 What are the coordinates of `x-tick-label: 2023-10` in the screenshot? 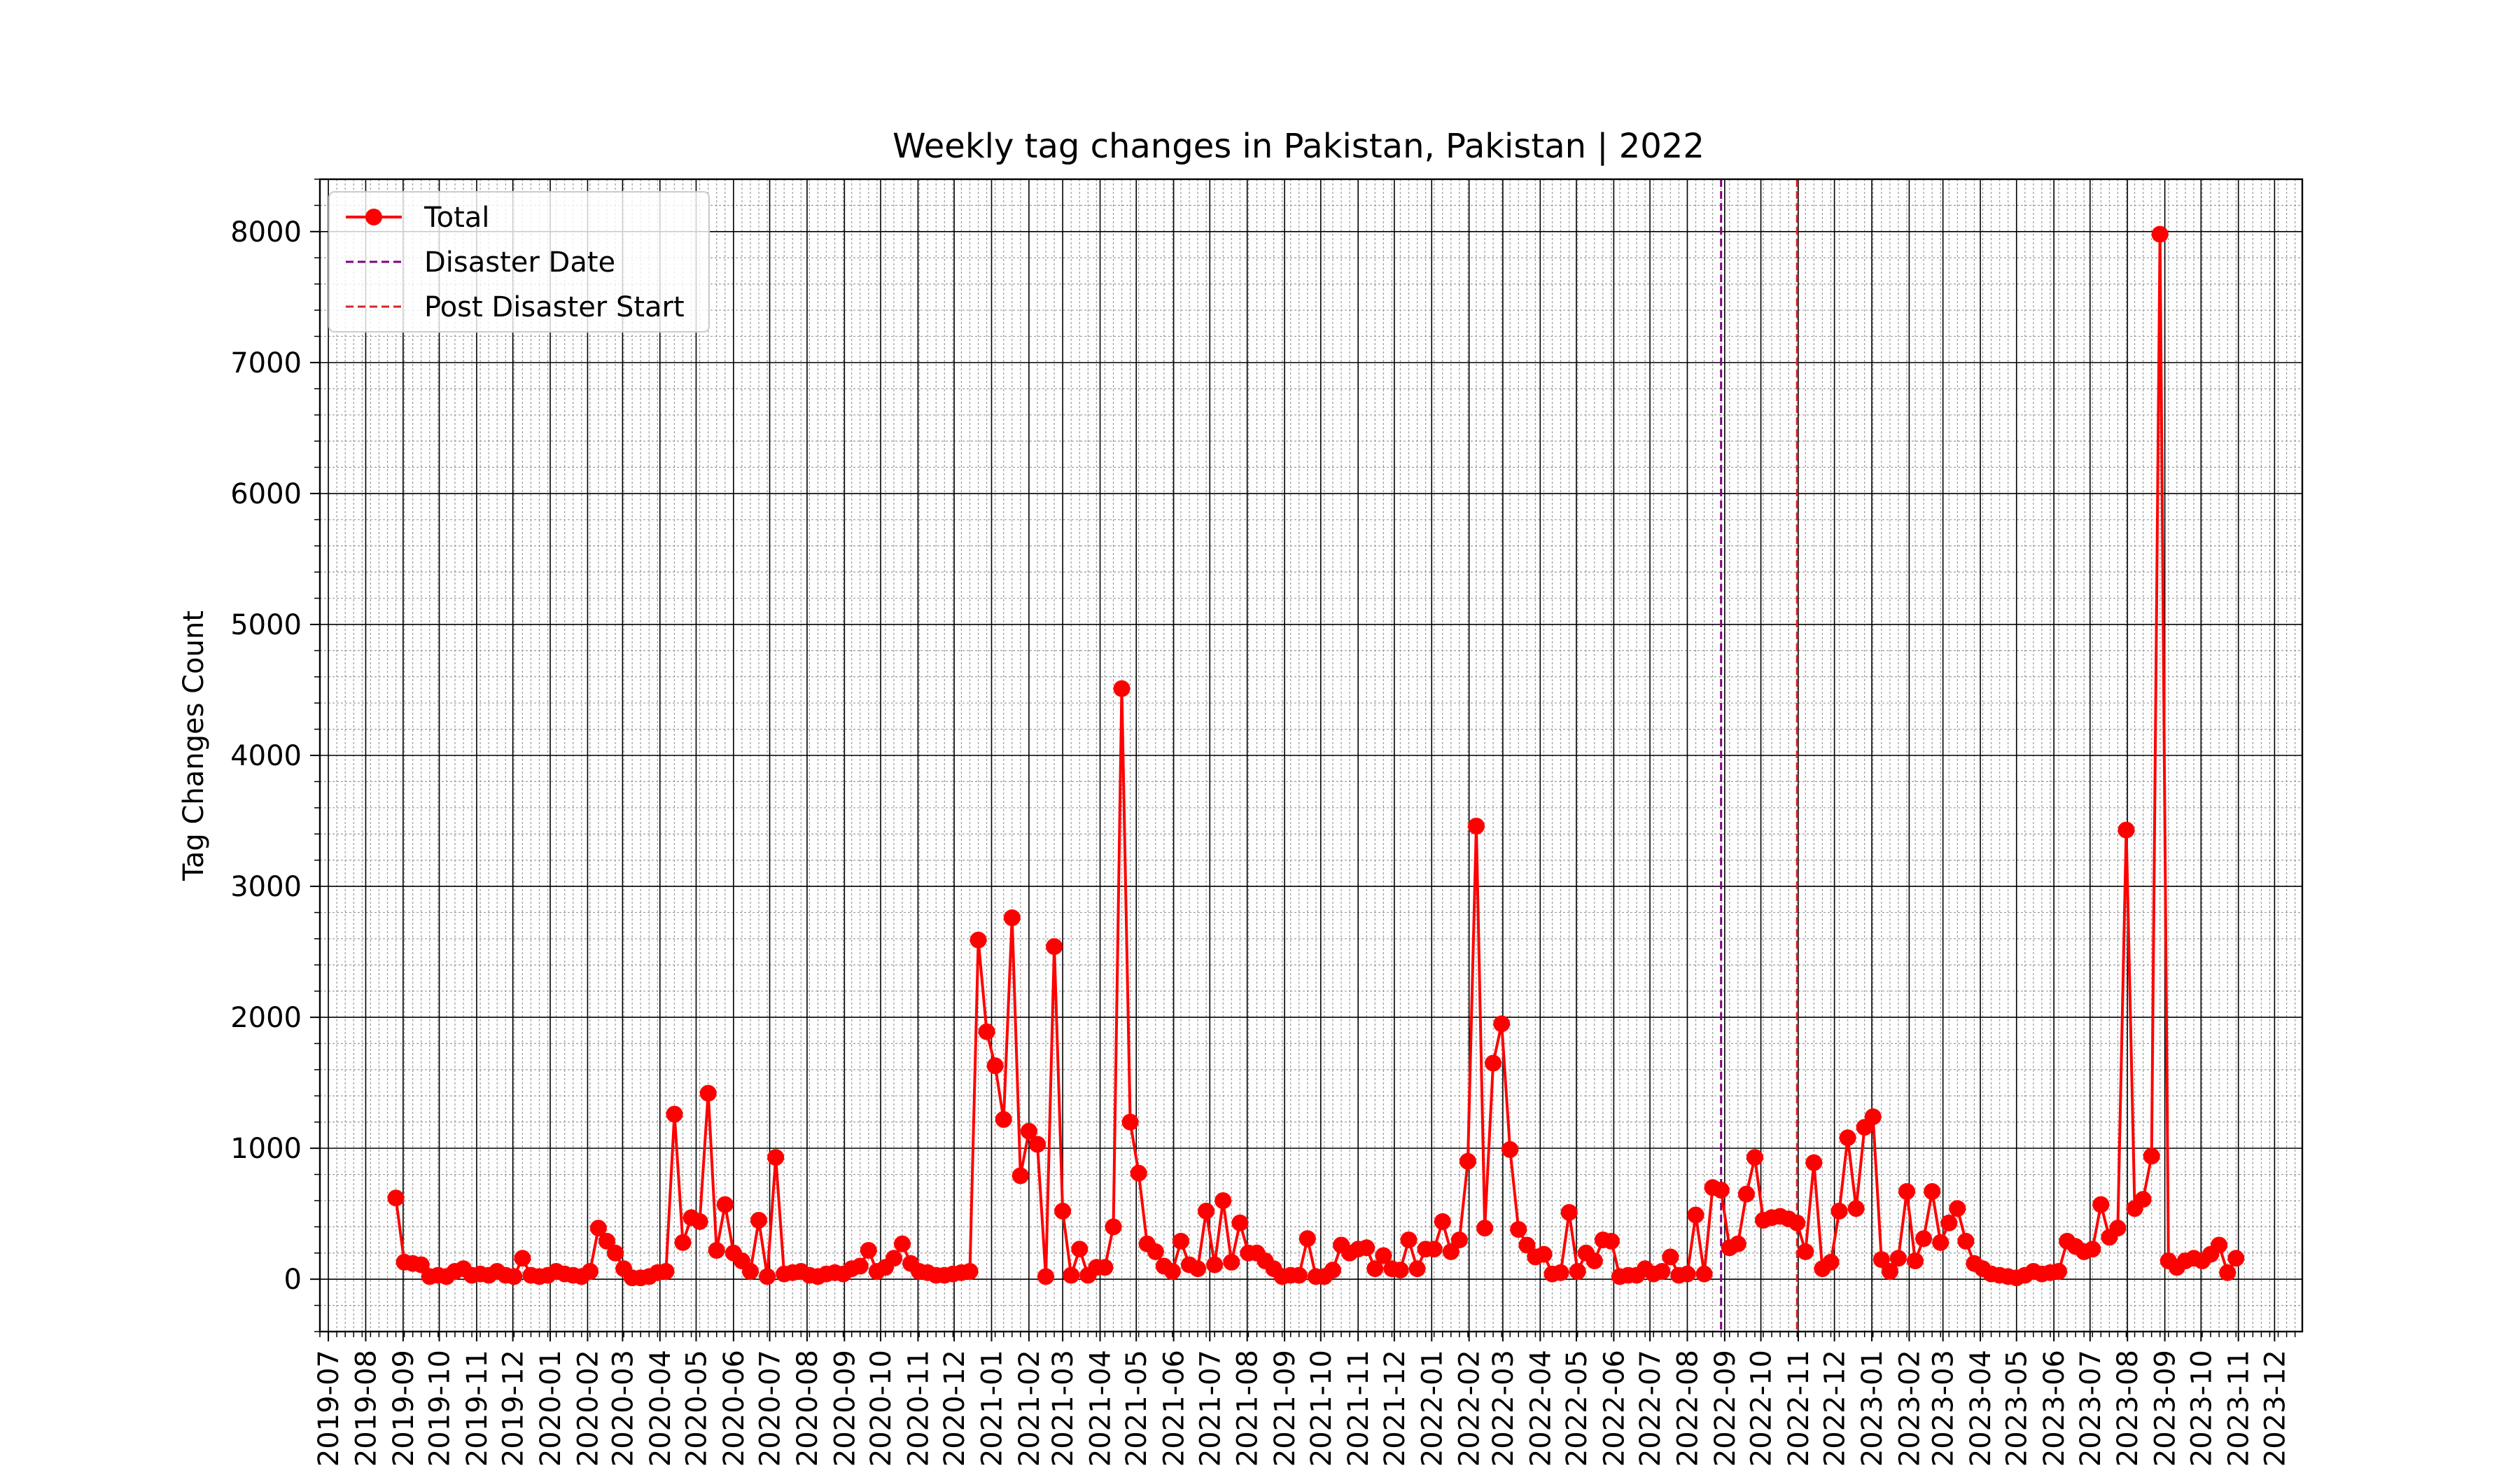 It's located at (2201, 1408).